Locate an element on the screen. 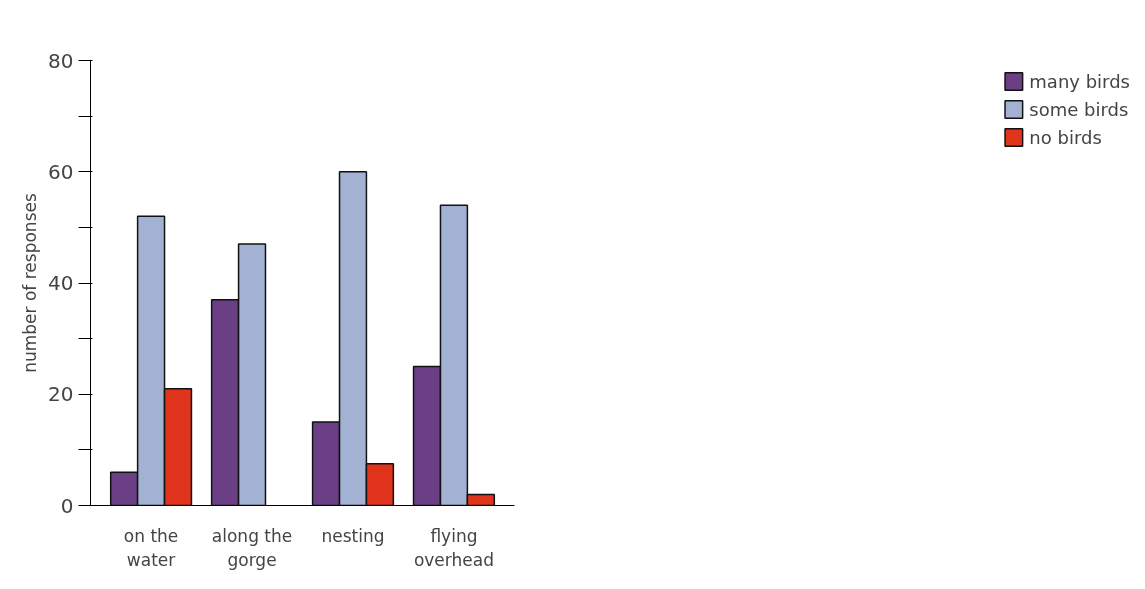 Image resolution: width=1145 pixels, height=589 pixels. legend-label: no birds is located at coordinates (1065, 137).